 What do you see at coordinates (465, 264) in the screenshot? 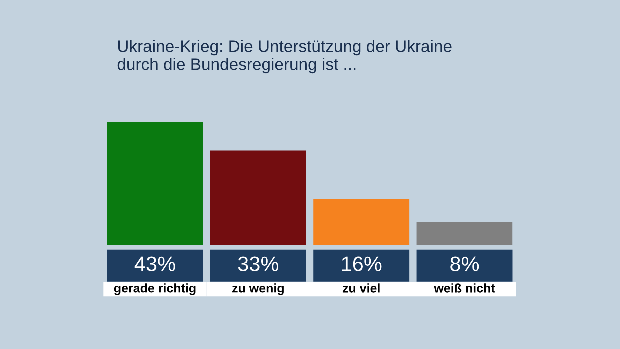
I see `data-label: 8%` at bounding box center [465, 264].